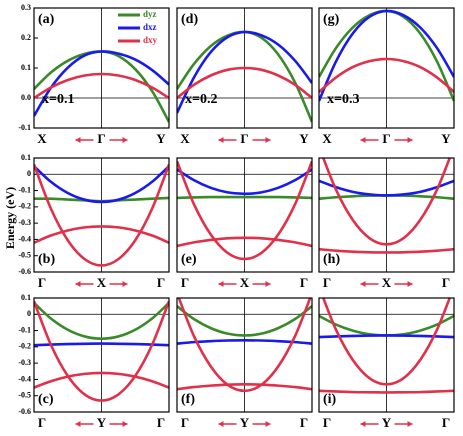 This screenshot has width=463, height=436. I want to click on panel: X Γ Y (d) x=0.2, so click(244, 76).